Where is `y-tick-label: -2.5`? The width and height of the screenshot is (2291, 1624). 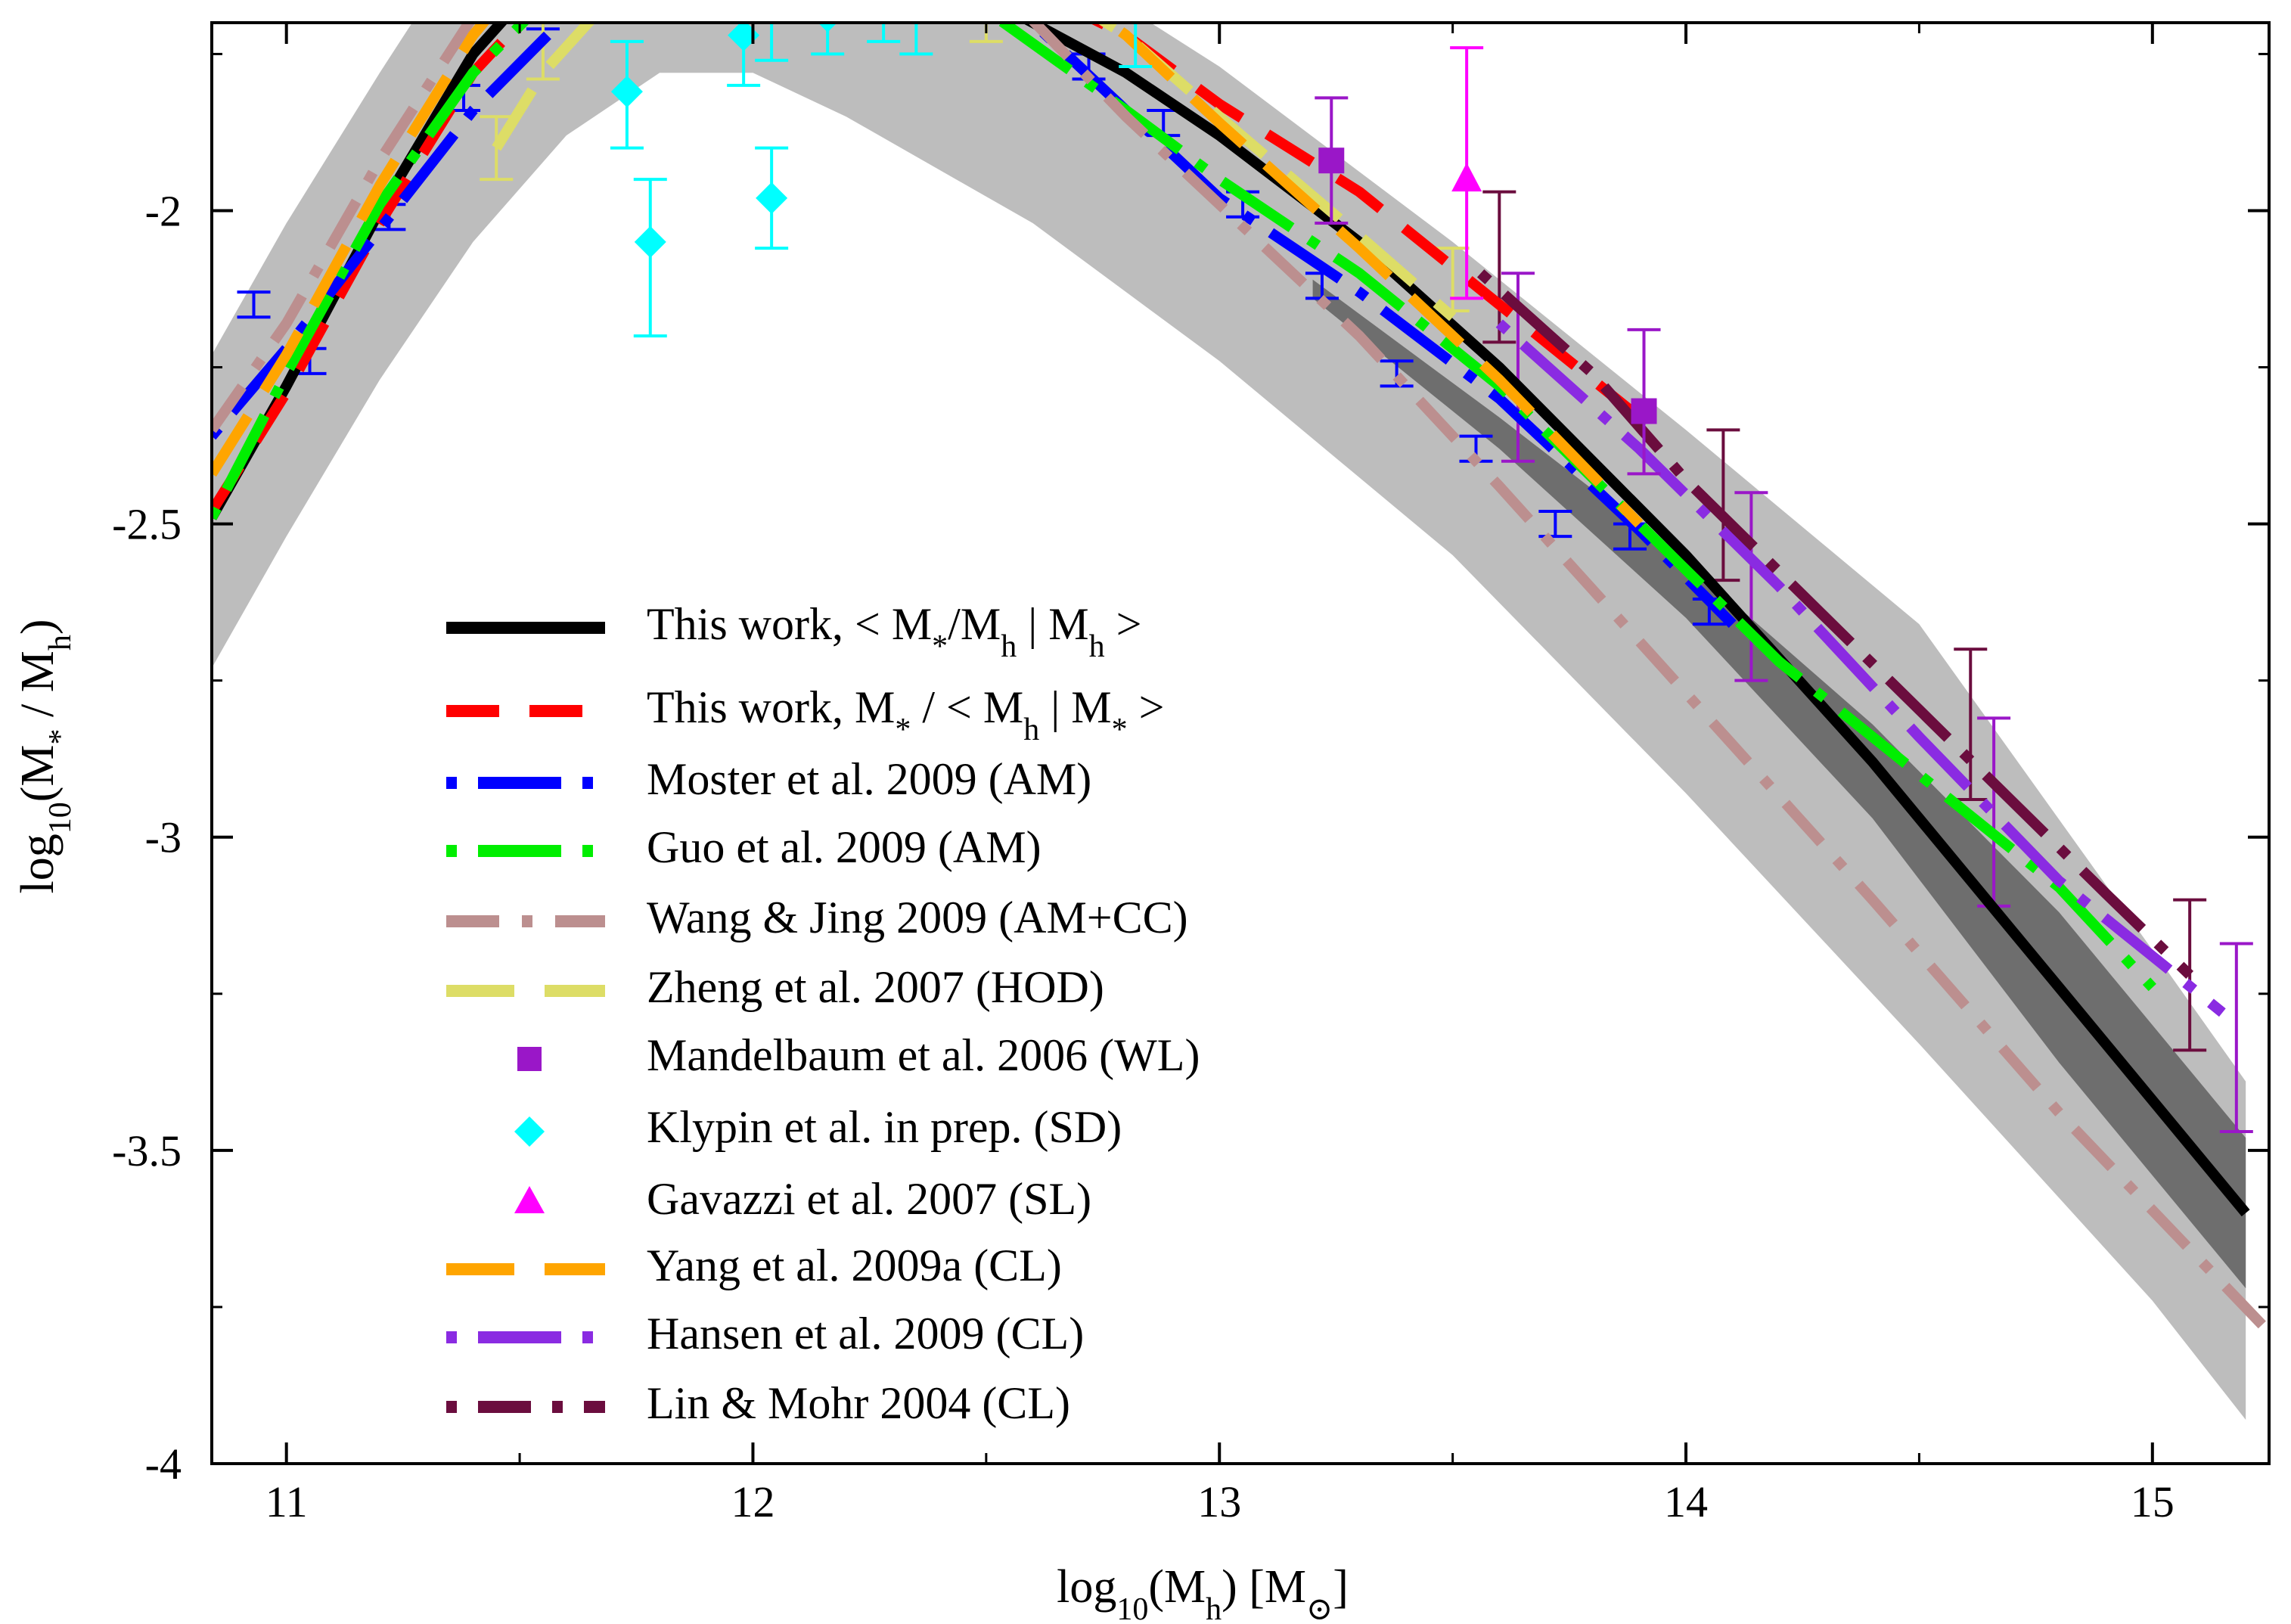
y-tick-label: -2.5 is located at coordinates (147, 524).